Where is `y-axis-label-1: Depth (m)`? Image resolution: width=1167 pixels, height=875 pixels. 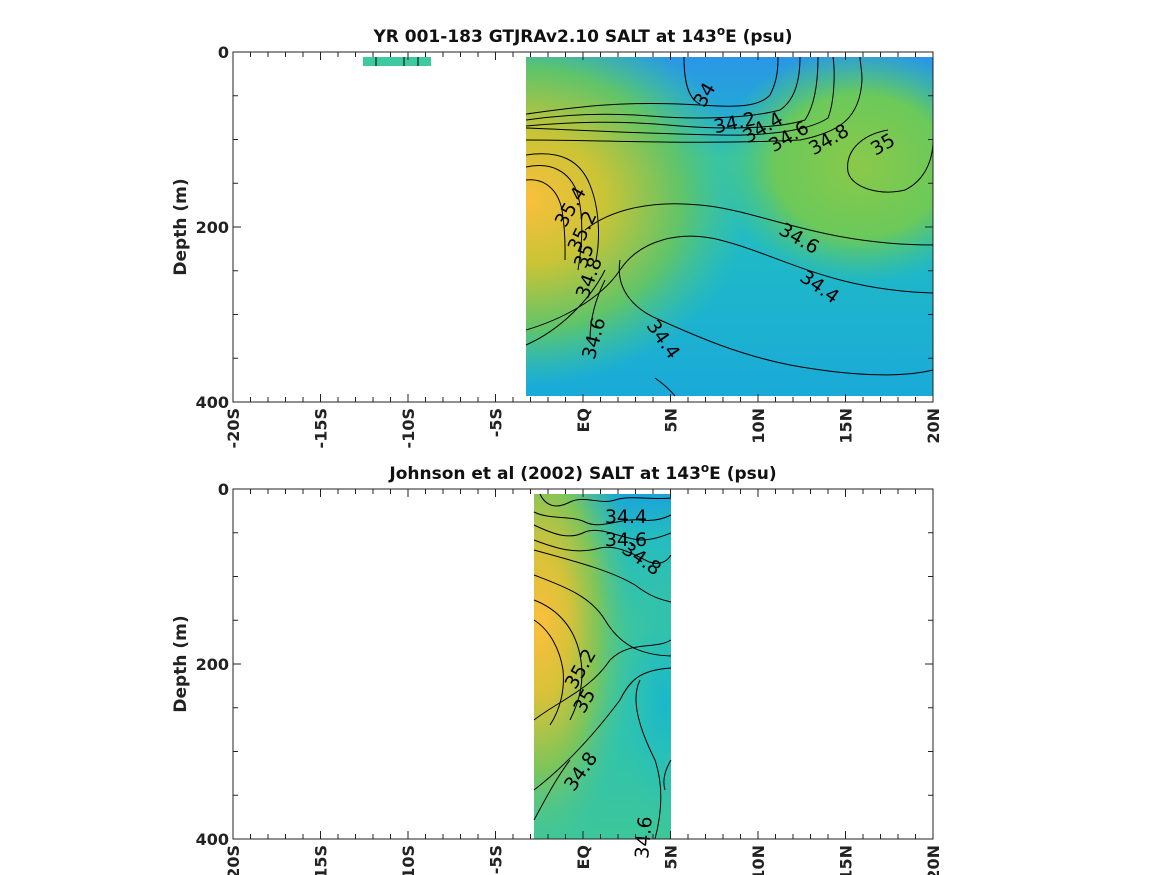
y-axis-label-1: Depth (m) is located at coordinates (181, 226).